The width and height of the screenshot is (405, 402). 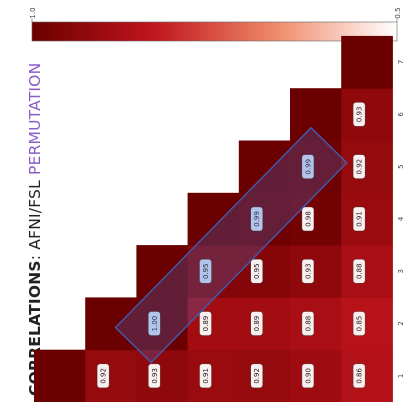 I want to click on colorbar-tick-label: 0.5, so click(x=398, y=12).